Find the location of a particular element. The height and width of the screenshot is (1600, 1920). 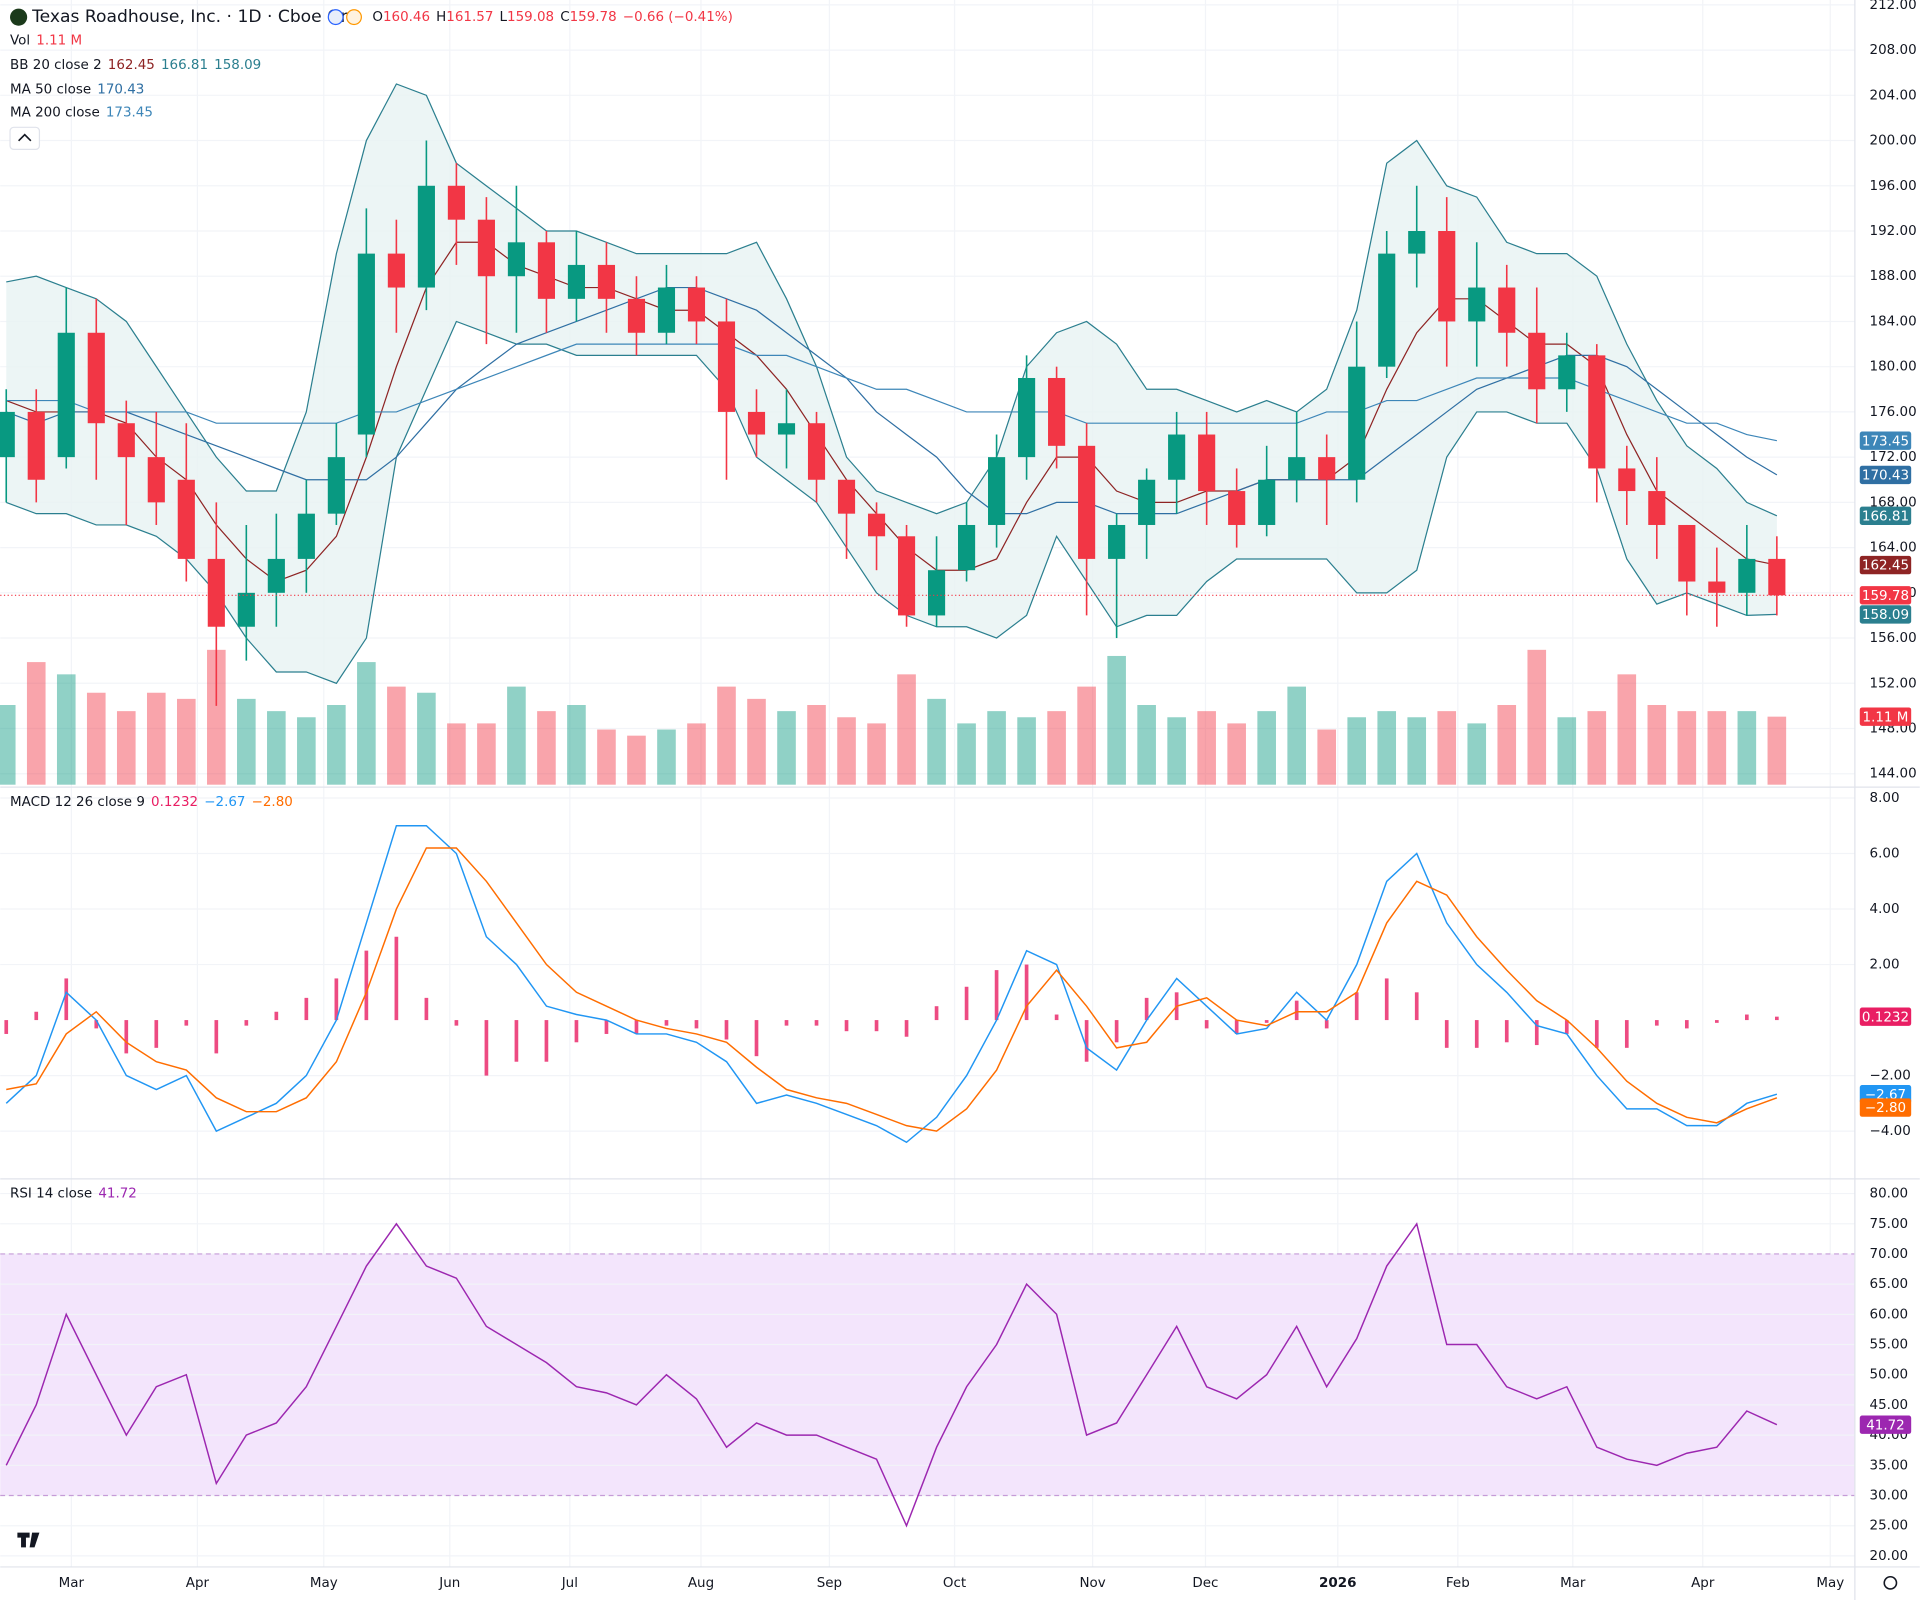

ohlc-value: 159.78 is located at coordinates (593, 17).